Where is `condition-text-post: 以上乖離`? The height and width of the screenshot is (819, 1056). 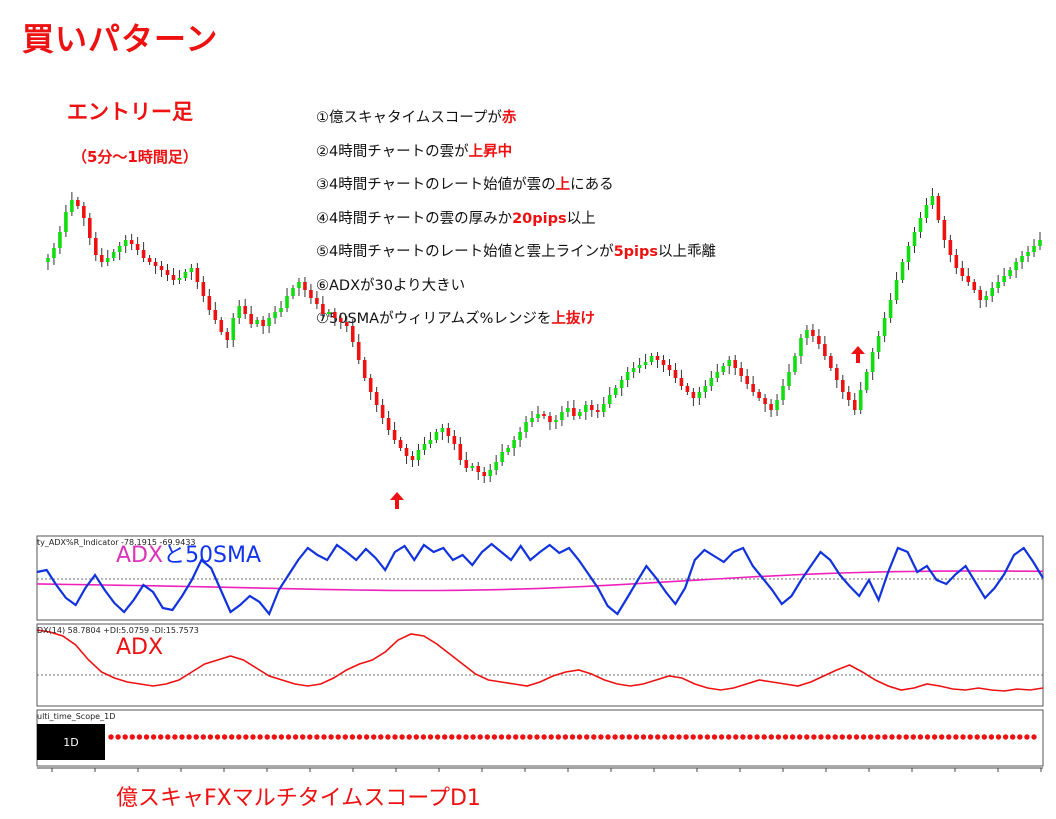
condition-text-post: 以上乖離 is located at coordinates (687, 252).